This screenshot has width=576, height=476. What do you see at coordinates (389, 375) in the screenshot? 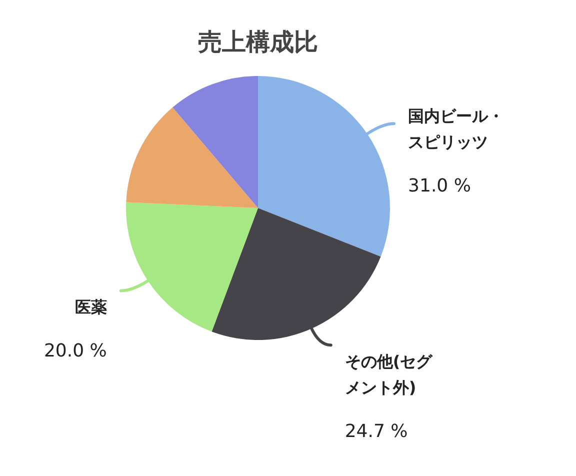
I see `slice-label: その他(セグメント外)` at bounding box center [389, 375].